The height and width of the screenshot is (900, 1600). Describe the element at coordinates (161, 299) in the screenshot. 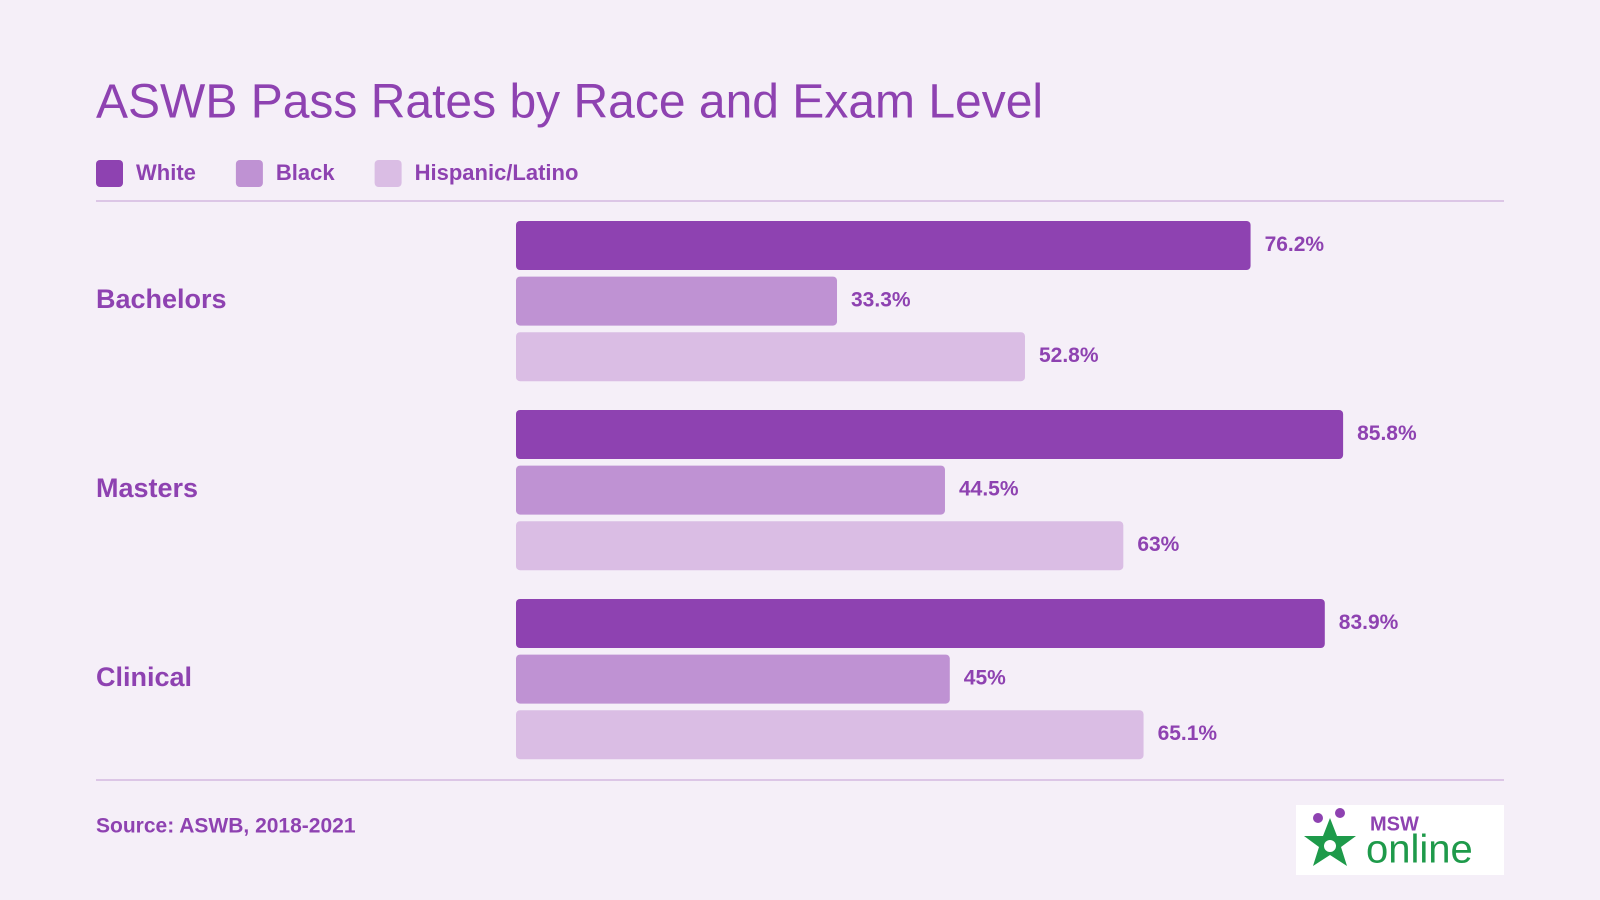

I see `category-label: Bachelors` at that location.